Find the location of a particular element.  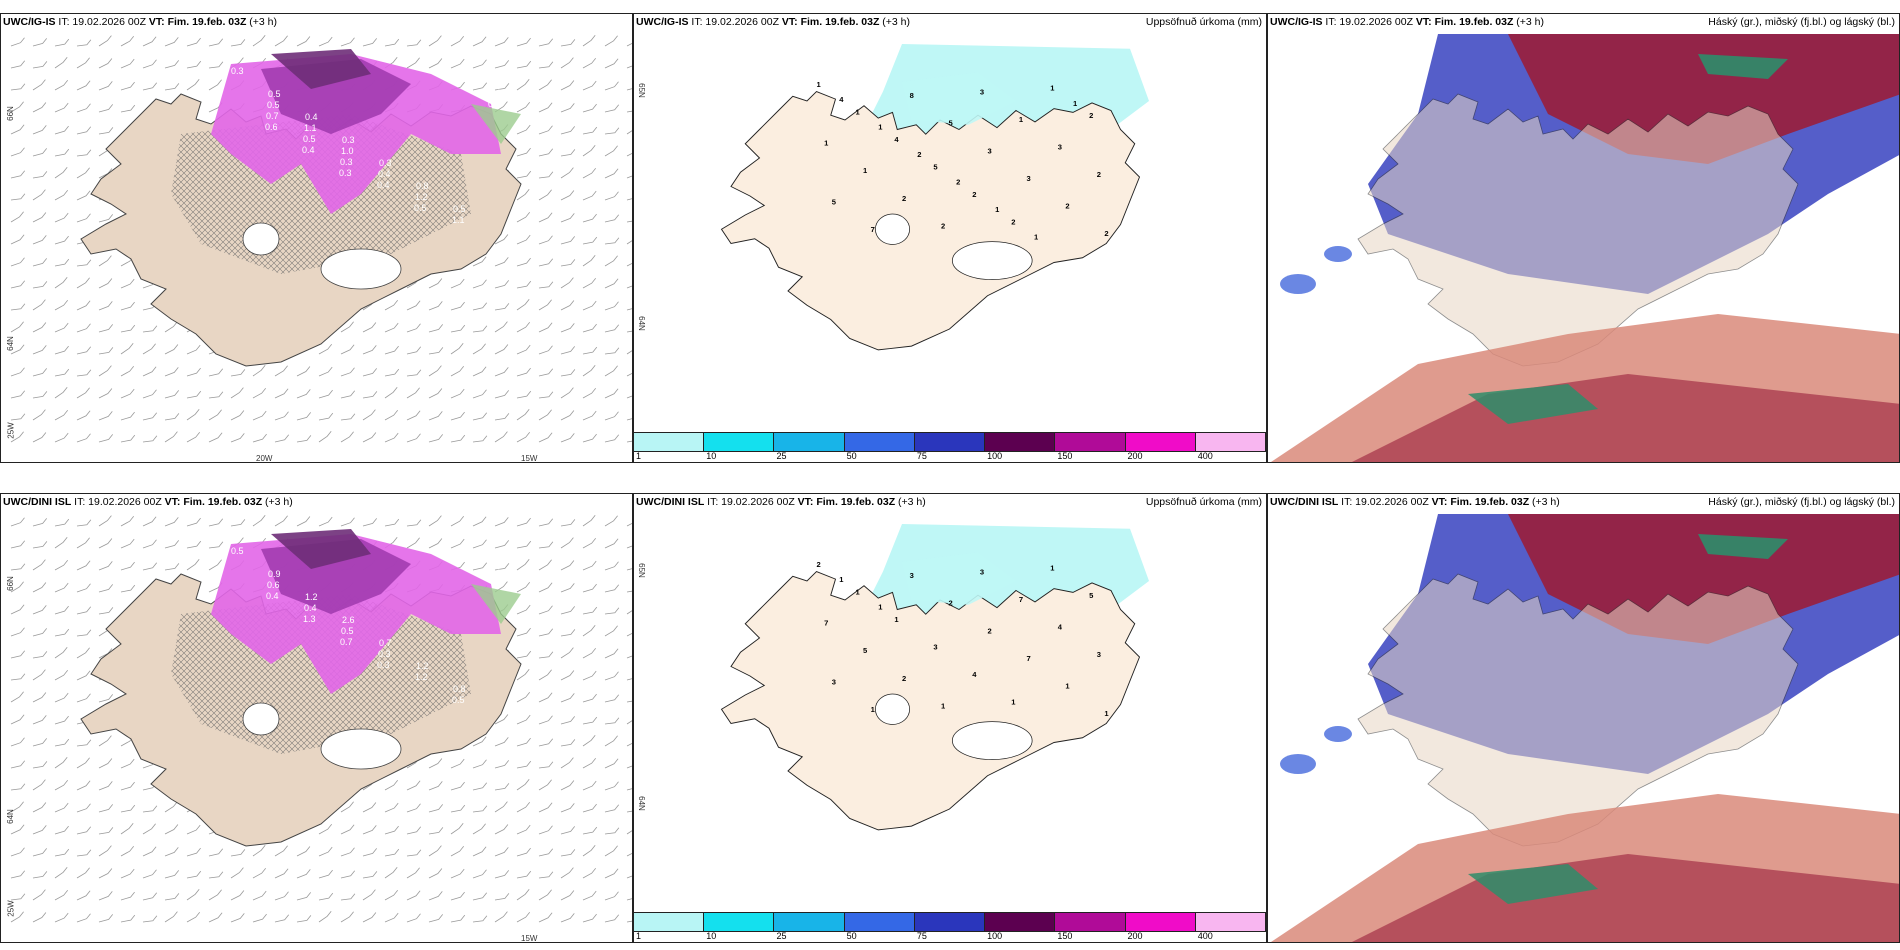

precip-value-label: 1.5 is located at coordinates (496, 562).